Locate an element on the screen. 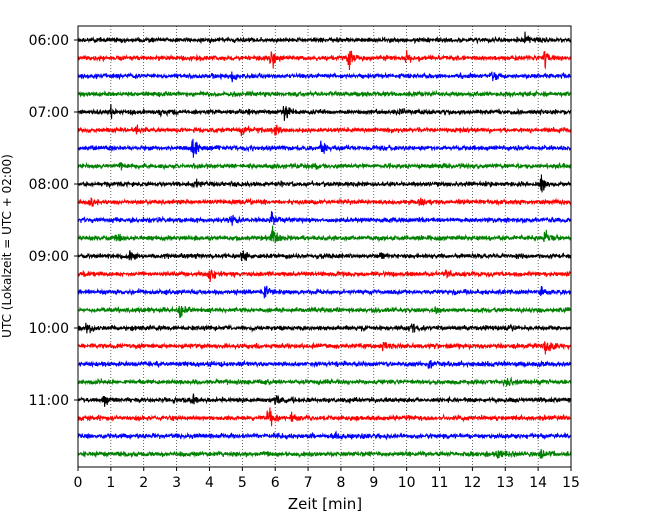 The image size is (650, 520). y-tick-label: 08:00 is located at coordinates (49, 185).